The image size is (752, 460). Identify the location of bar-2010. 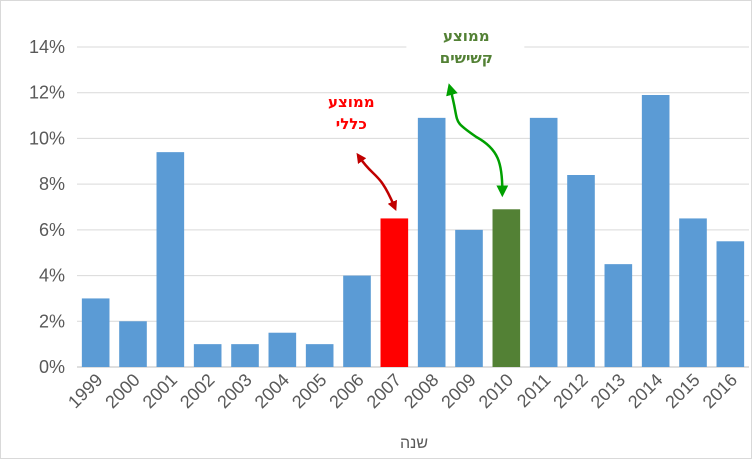
(506, 288).